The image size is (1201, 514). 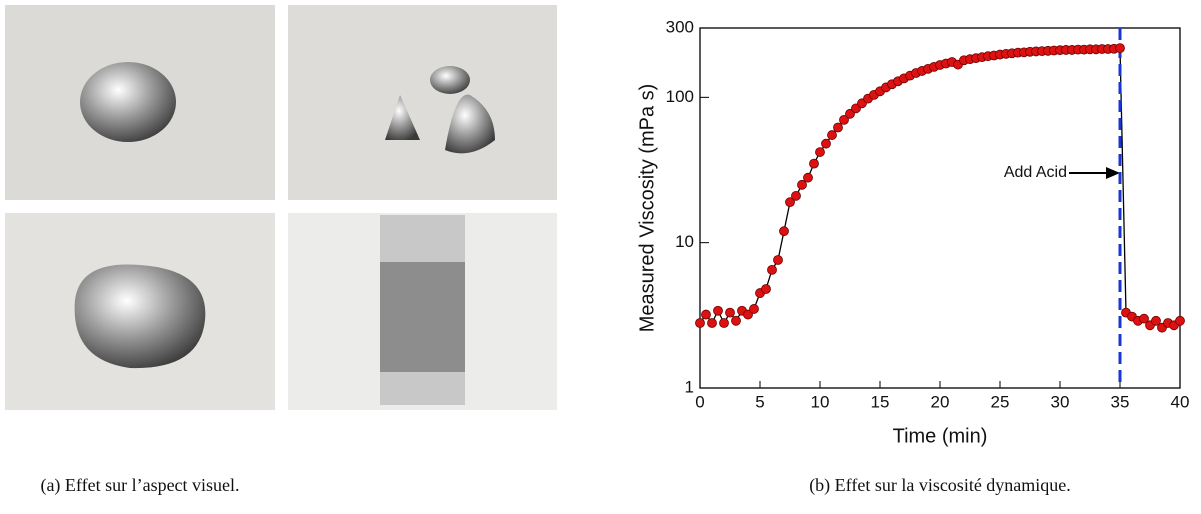 I want to click on x-tick-label: 15, so click(x=880, y=401).